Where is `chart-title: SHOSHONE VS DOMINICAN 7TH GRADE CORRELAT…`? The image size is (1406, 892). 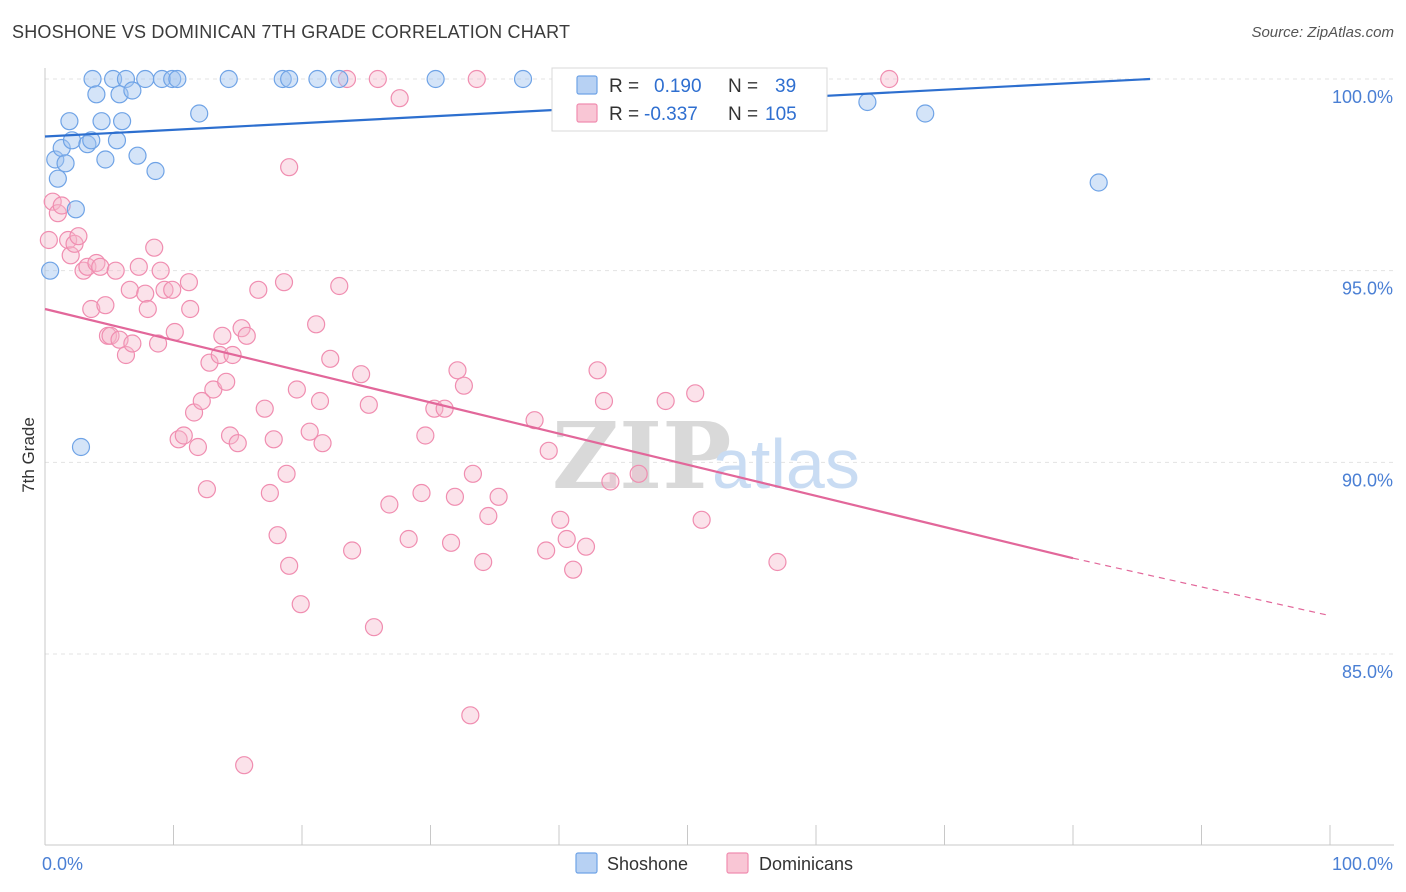
chart-title: SHOSHONE VS DOMINICAN 7TH GRADE CORRELAT… is located at coordinates (291, 32).